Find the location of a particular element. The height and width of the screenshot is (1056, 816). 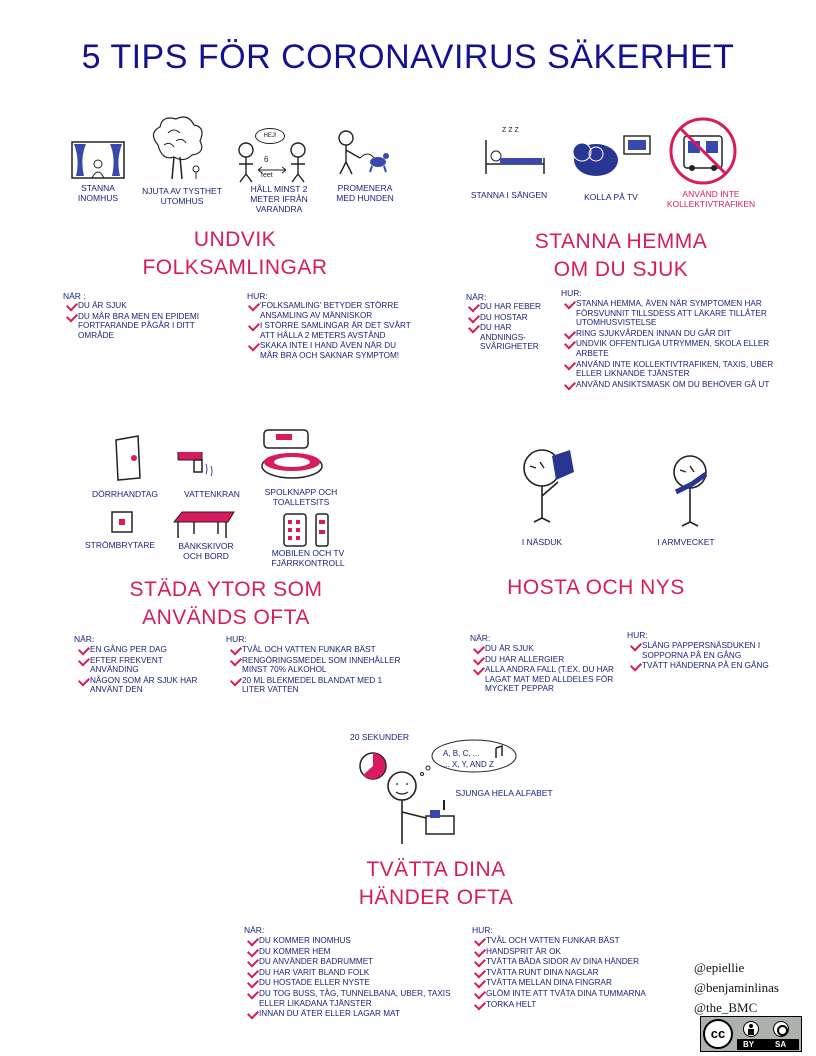

caption-distance: HÅLL MINST 2 METER IFRÅN VARANDRA is located at coordinates (279, 199).